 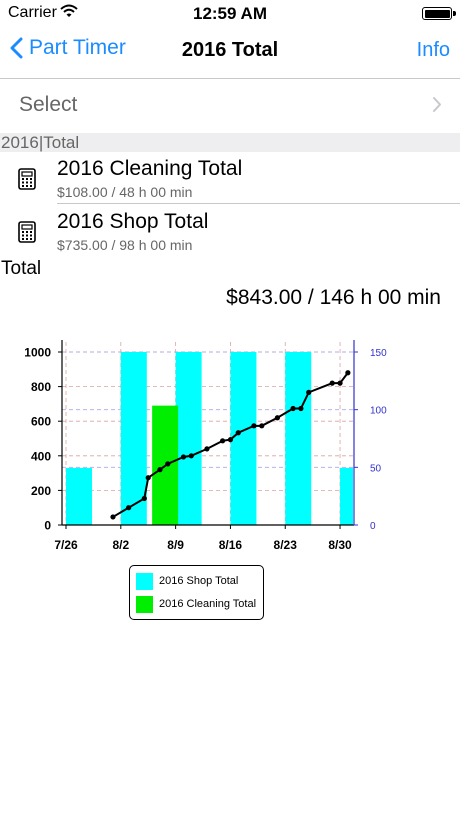 What do you see at coordinates (41, 491) in the screenshot?
I see `y-tick-label: 200` at bounding box center [41, 491].